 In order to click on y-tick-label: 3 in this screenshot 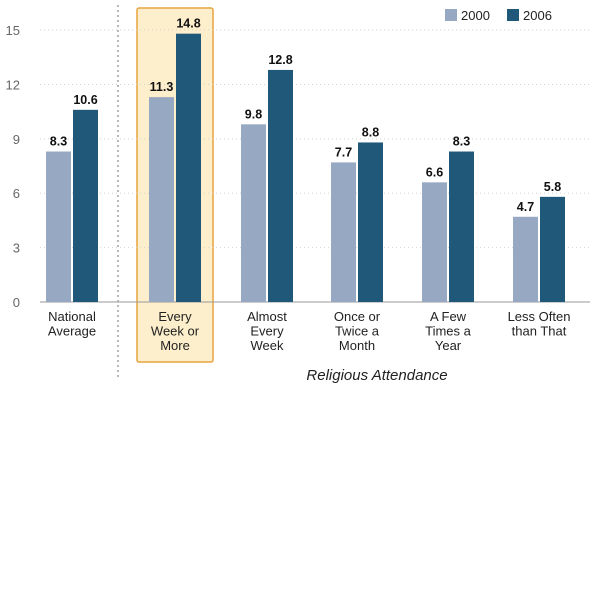, I will do `click(16, 248)`.